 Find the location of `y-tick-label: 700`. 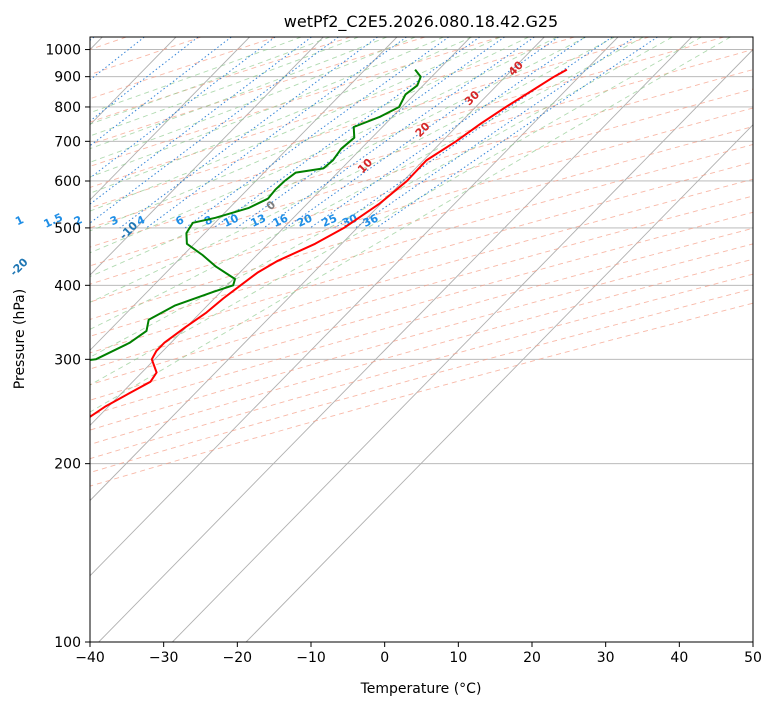

y-tick-label: 700 is located at coordinates (67, 142).